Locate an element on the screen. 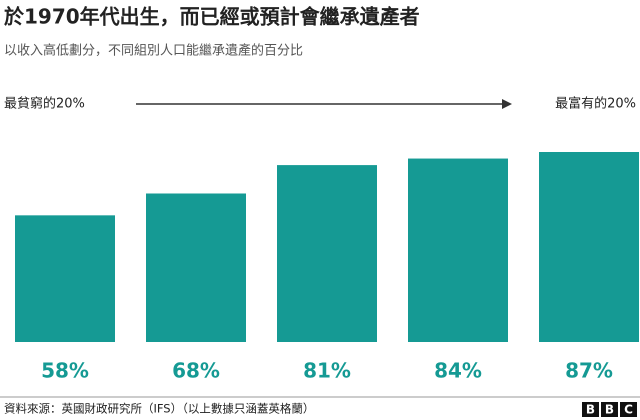 This screenshot has height=420, width=640. right-label: 最富有的20% is located at coordinates (595, 104).